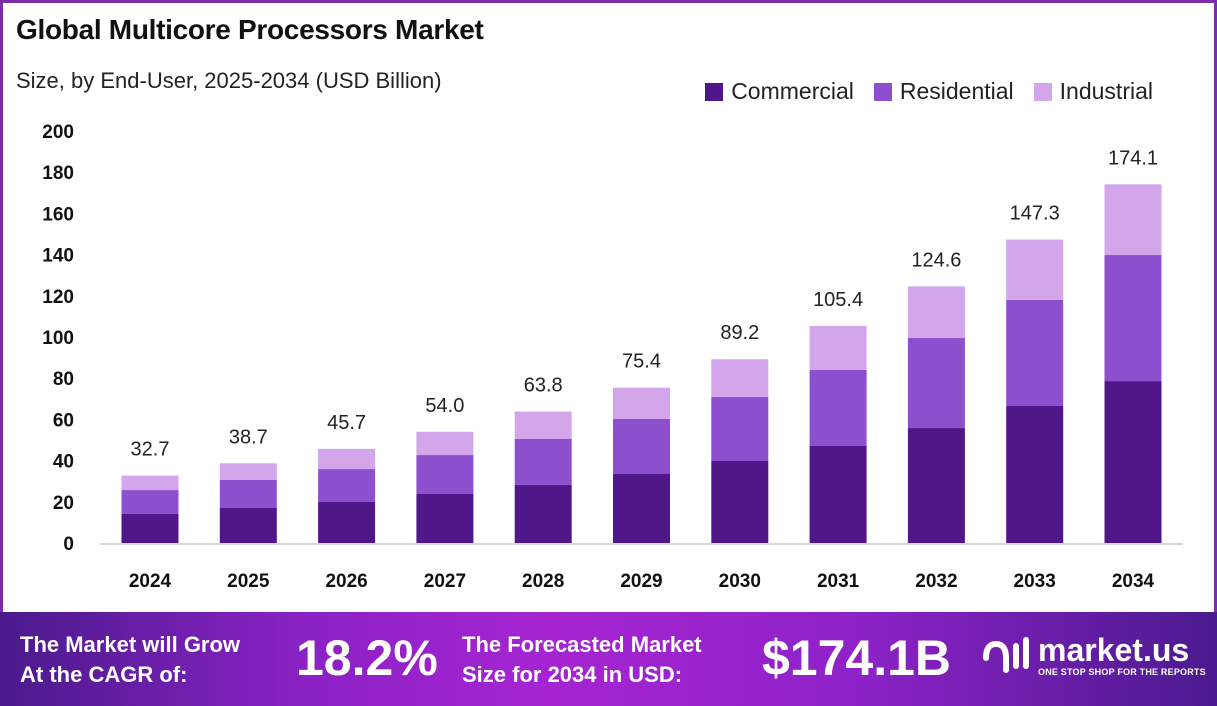 The width and height of the screenshot is (1217, 706). What do you see at coordinates (346, 423) in the screenshot?
I see `data-label: 45.7` at bounding box center [346, 423].